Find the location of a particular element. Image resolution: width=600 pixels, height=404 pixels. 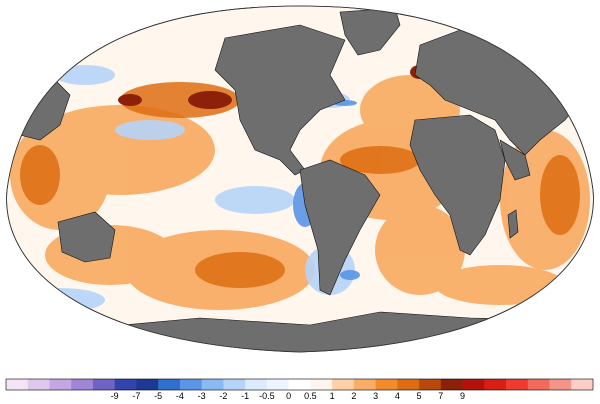

colorbar-tick-label: 9 is located at coordinates (463, 396).